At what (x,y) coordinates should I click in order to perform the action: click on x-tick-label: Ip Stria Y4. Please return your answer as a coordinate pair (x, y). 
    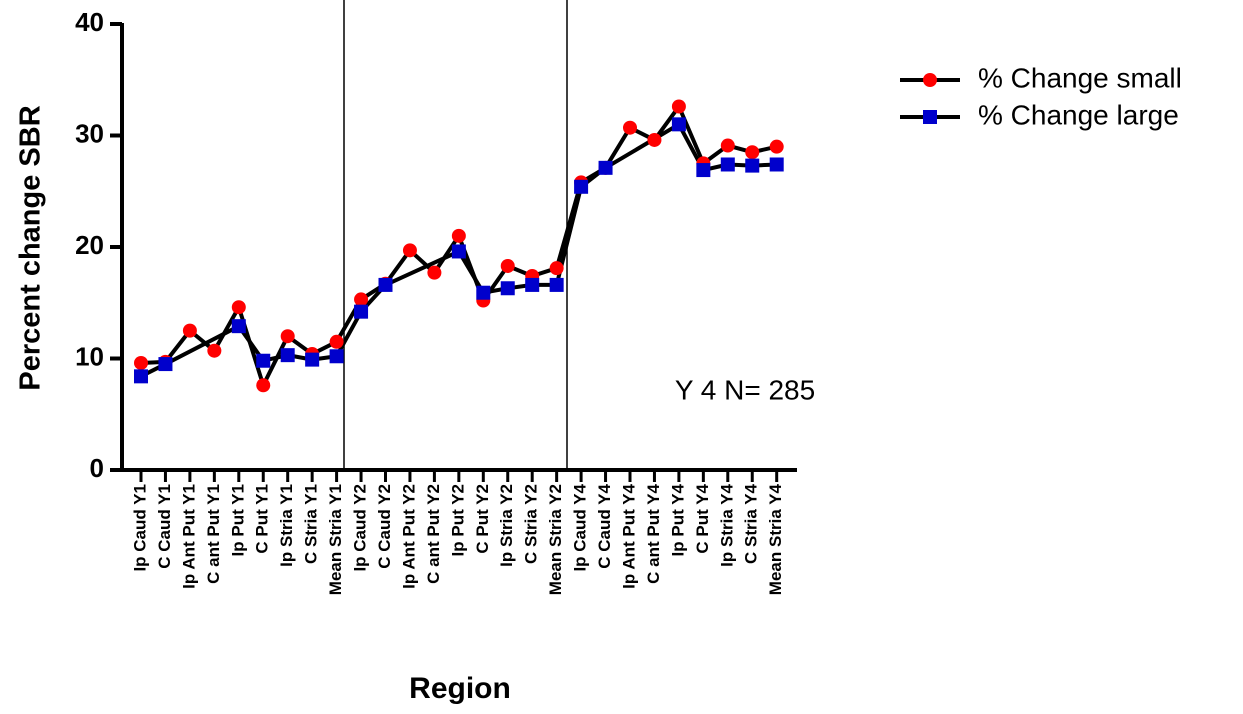
    Looking at the image, I should click on (726, 524).